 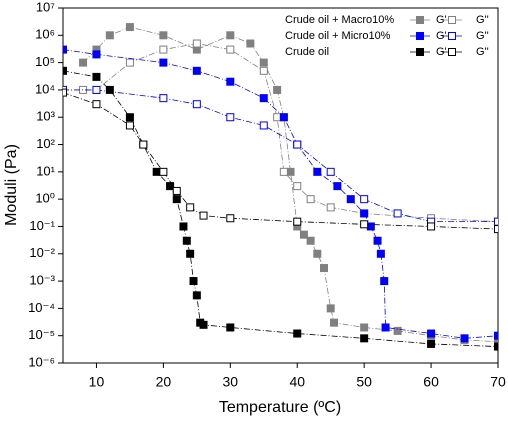 I want to click on x-tick-label: 50, so click(x=364, y=382).